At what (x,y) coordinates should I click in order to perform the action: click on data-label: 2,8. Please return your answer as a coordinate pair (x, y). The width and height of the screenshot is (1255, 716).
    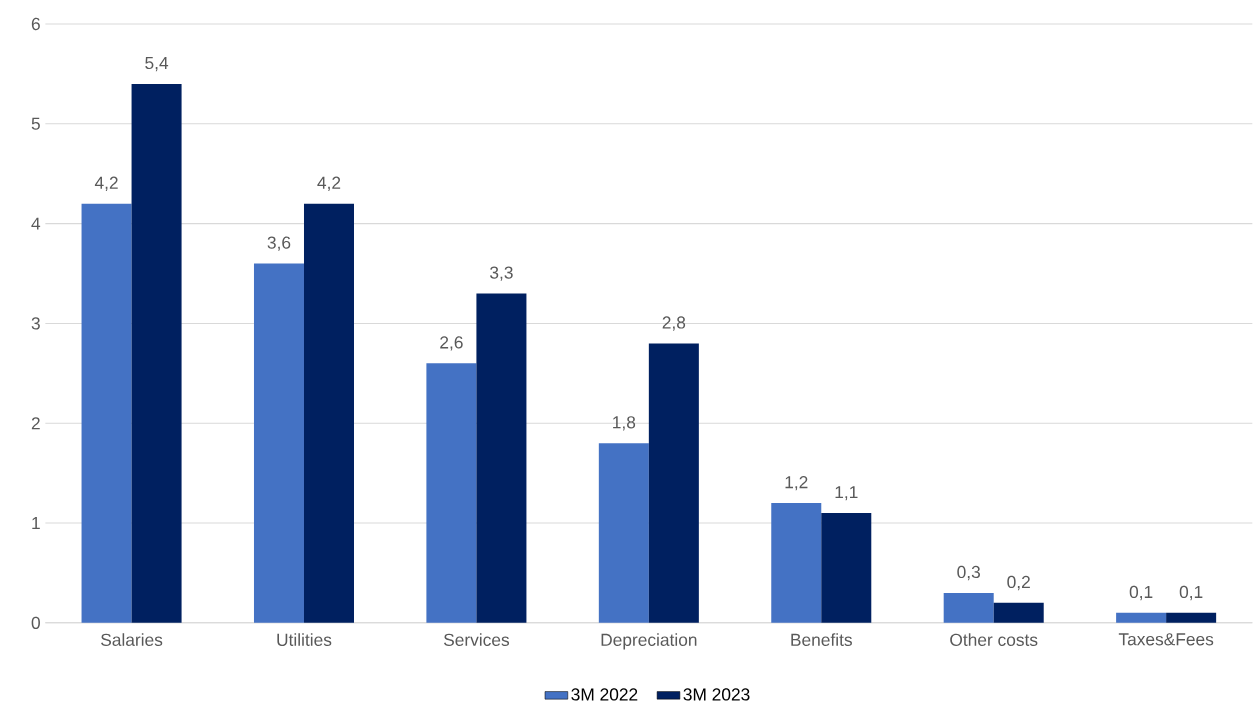
    Looking at the image, I should click on (674, 323).